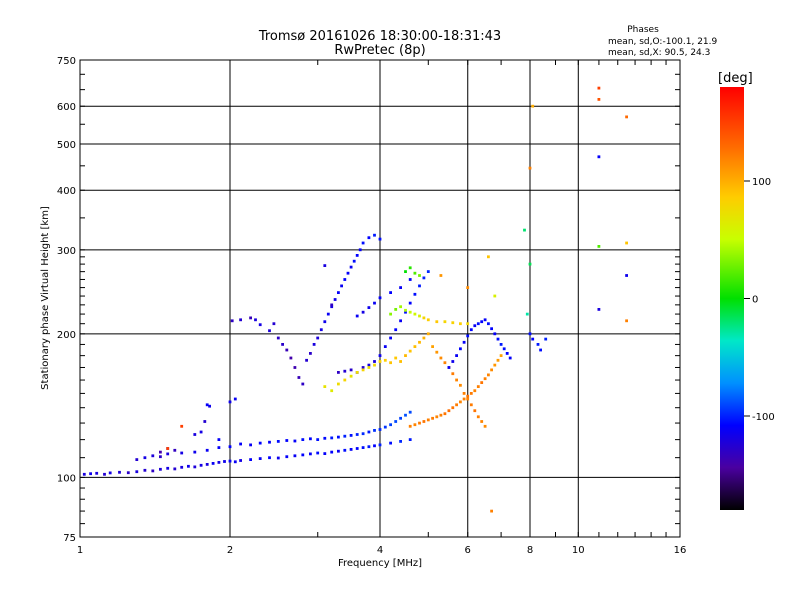  I want to click on colorbar-tick-label: 100, so click(761, 182).